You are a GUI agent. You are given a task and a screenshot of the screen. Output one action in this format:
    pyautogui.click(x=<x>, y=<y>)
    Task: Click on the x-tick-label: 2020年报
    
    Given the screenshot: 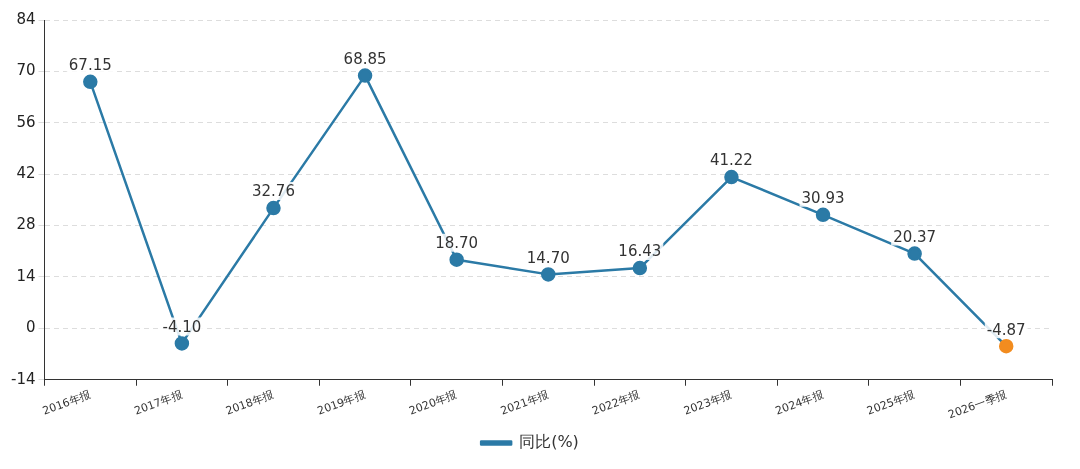 What is the action you would take?
    pyautogui.click(x=433, y=403)
    